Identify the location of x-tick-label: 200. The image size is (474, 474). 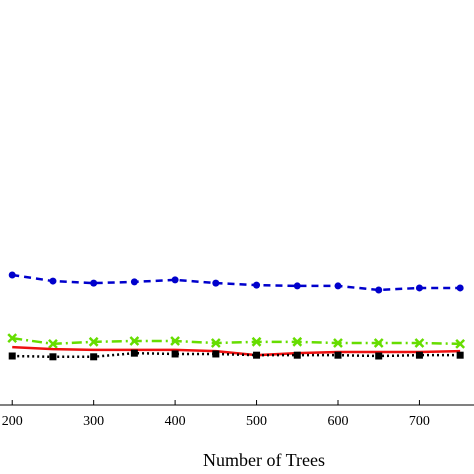
(12, 421).